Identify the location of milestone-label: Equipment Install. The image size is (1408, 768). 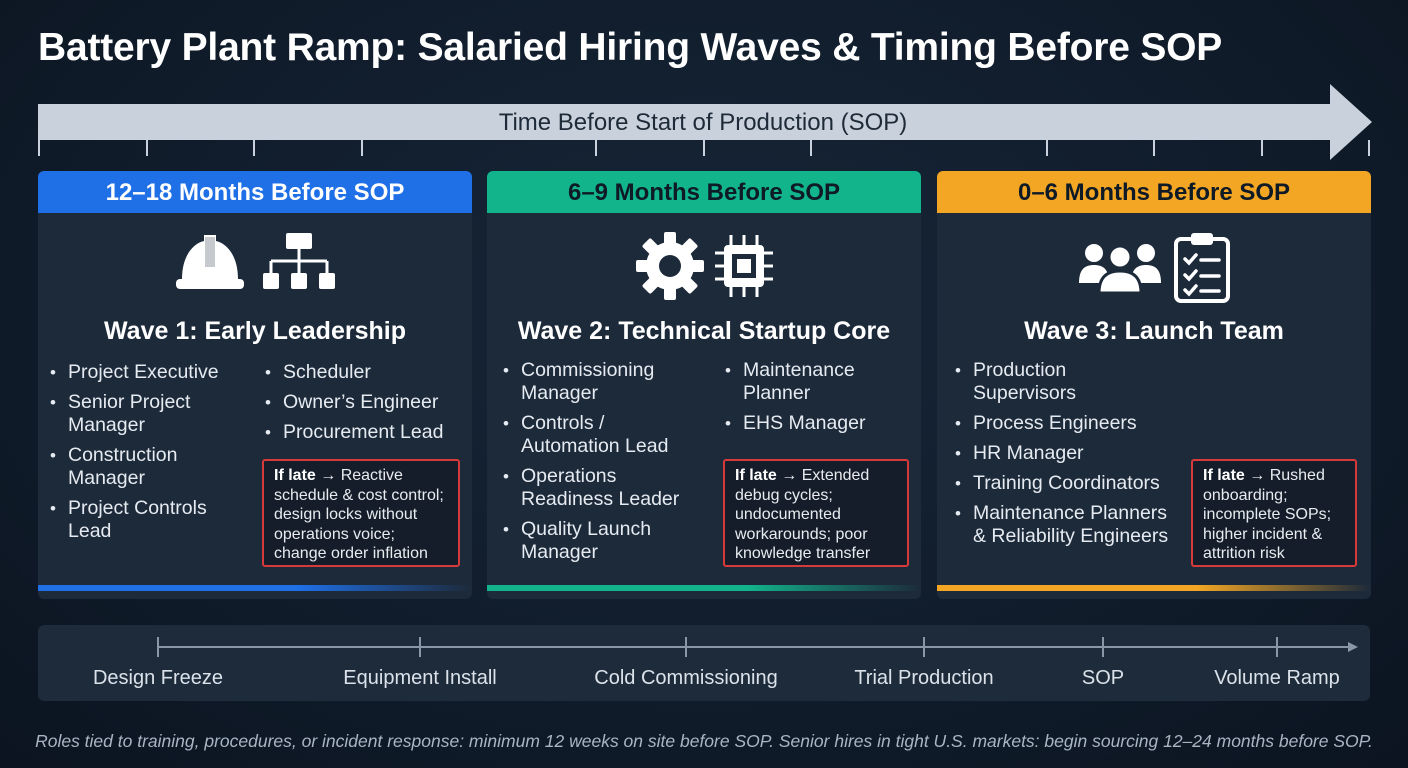
(420, 678).